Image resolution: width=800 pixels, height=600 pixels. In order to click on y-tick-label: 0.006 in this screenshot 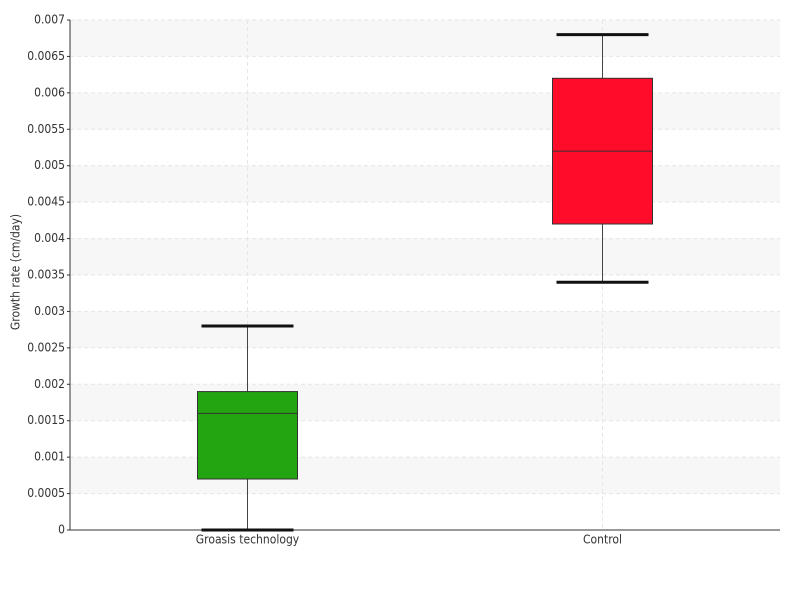, I will do `click(49, 92)`.